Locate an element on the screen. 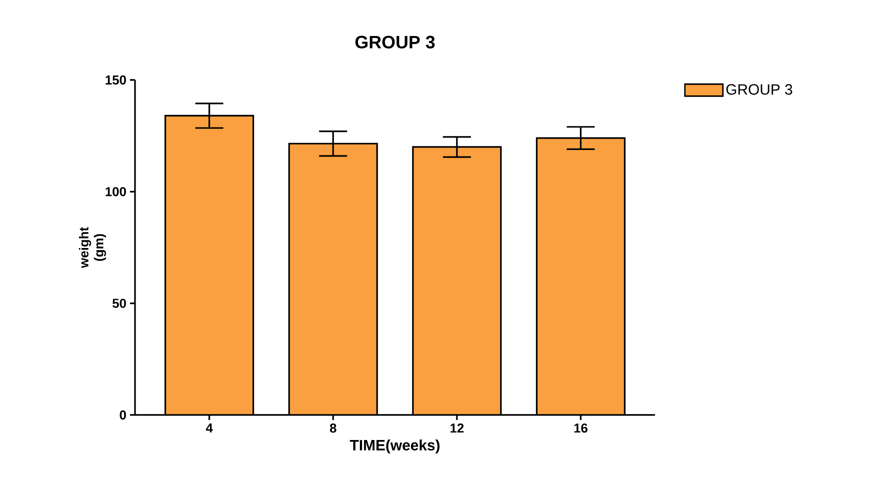 The image size is (883, 495). x-tick-label: 16 is located at coordinates (581, 428).